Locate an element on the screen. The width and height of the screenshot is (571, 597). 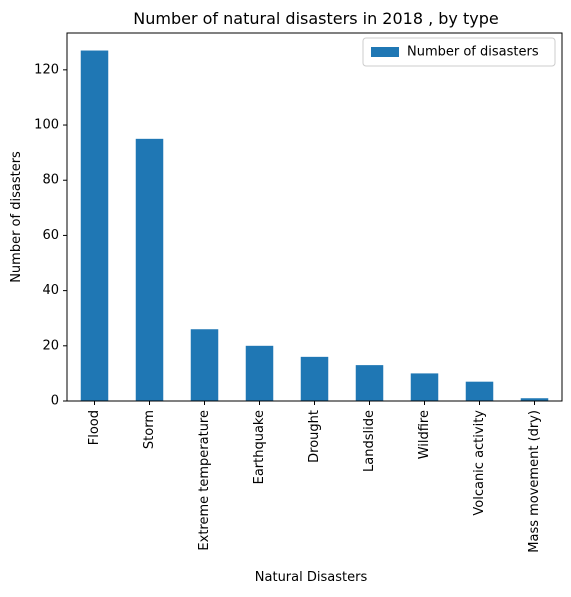
x-tick-label: Wildfire is located at coordinates (424, 434).